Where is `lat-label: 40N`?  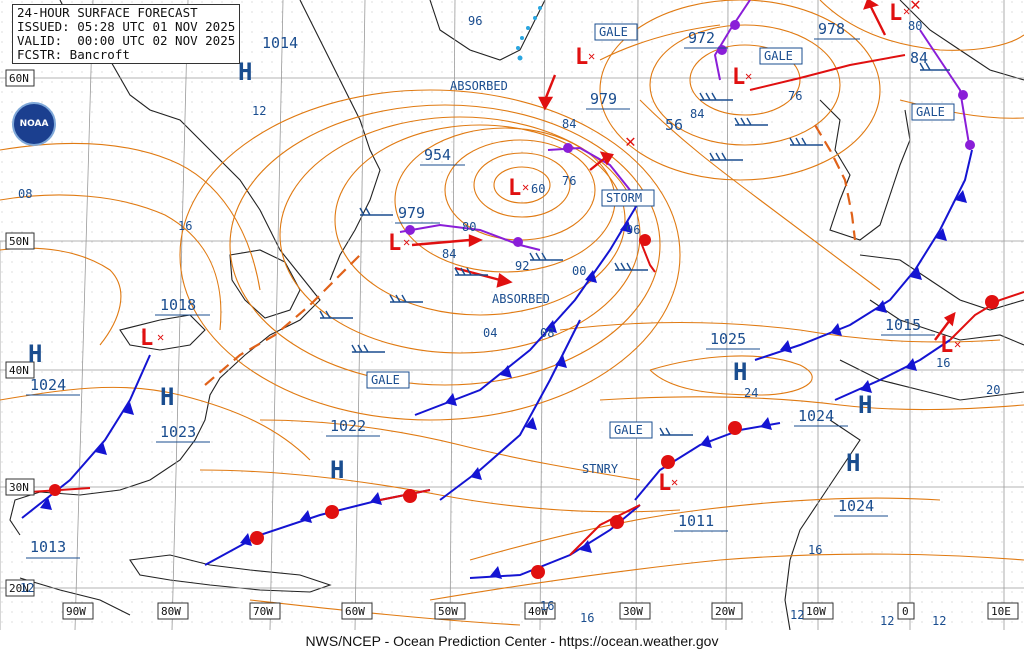
lat-label: 40N is located at coordinates (19, 370).